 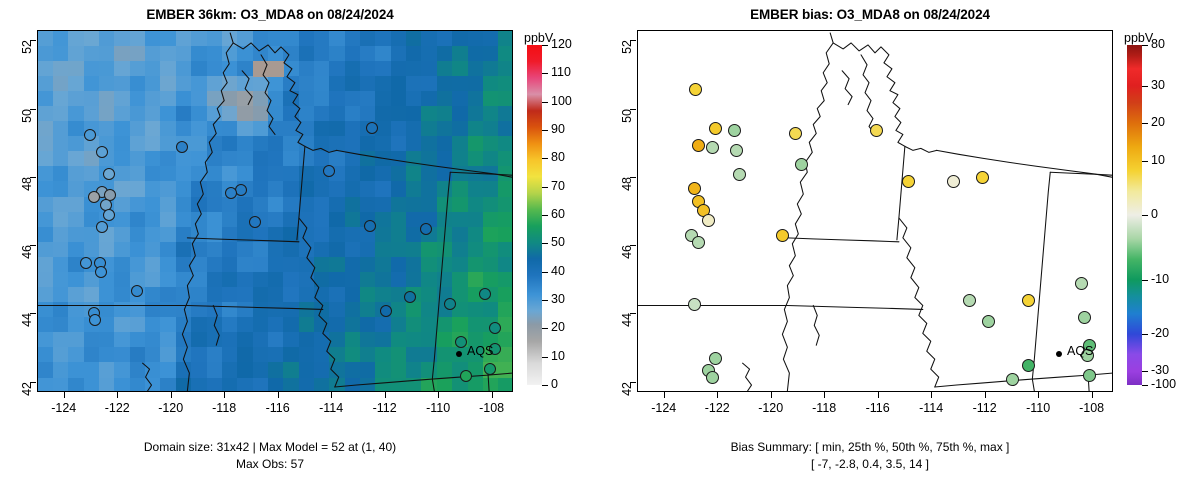 I want to click on y-axis-label: 42, so click(x=27, y=388).